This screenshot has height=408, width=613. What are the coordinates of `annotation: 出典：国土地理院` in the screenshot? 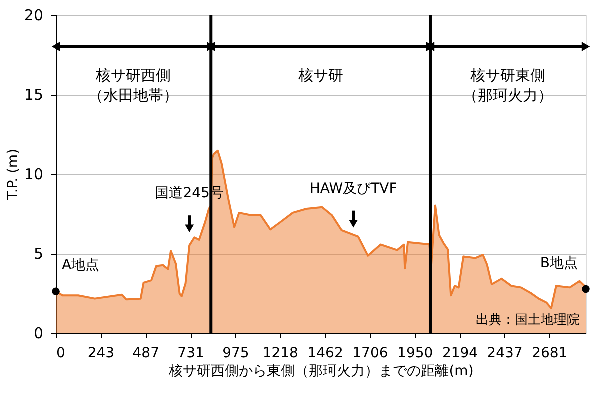 It's located at (528, 320).